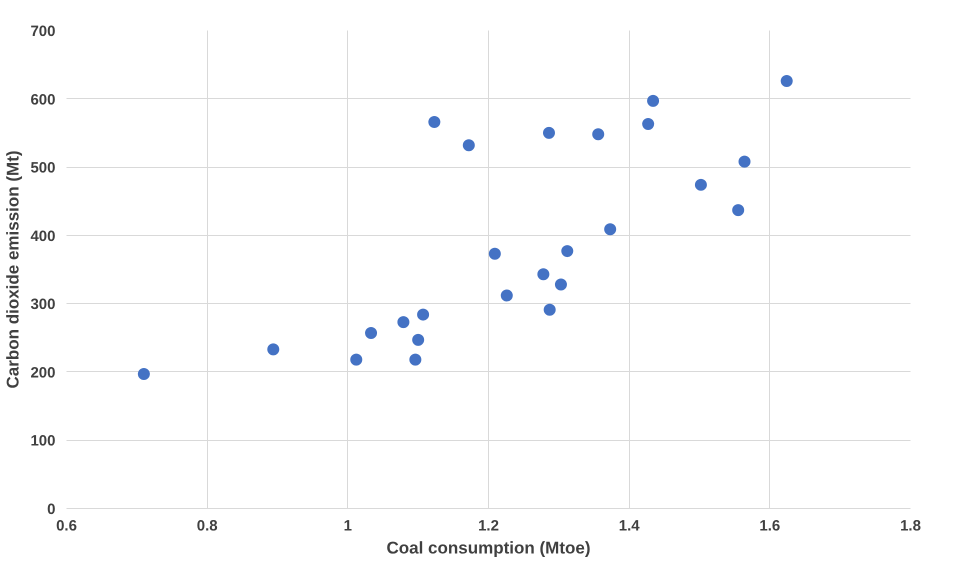 The width and height of the screenshot is (956, 578). What do you see at coordinates (43, 168) in the screenshot?
I see `y-tick-label: 500` at bounding box center [43, 168].